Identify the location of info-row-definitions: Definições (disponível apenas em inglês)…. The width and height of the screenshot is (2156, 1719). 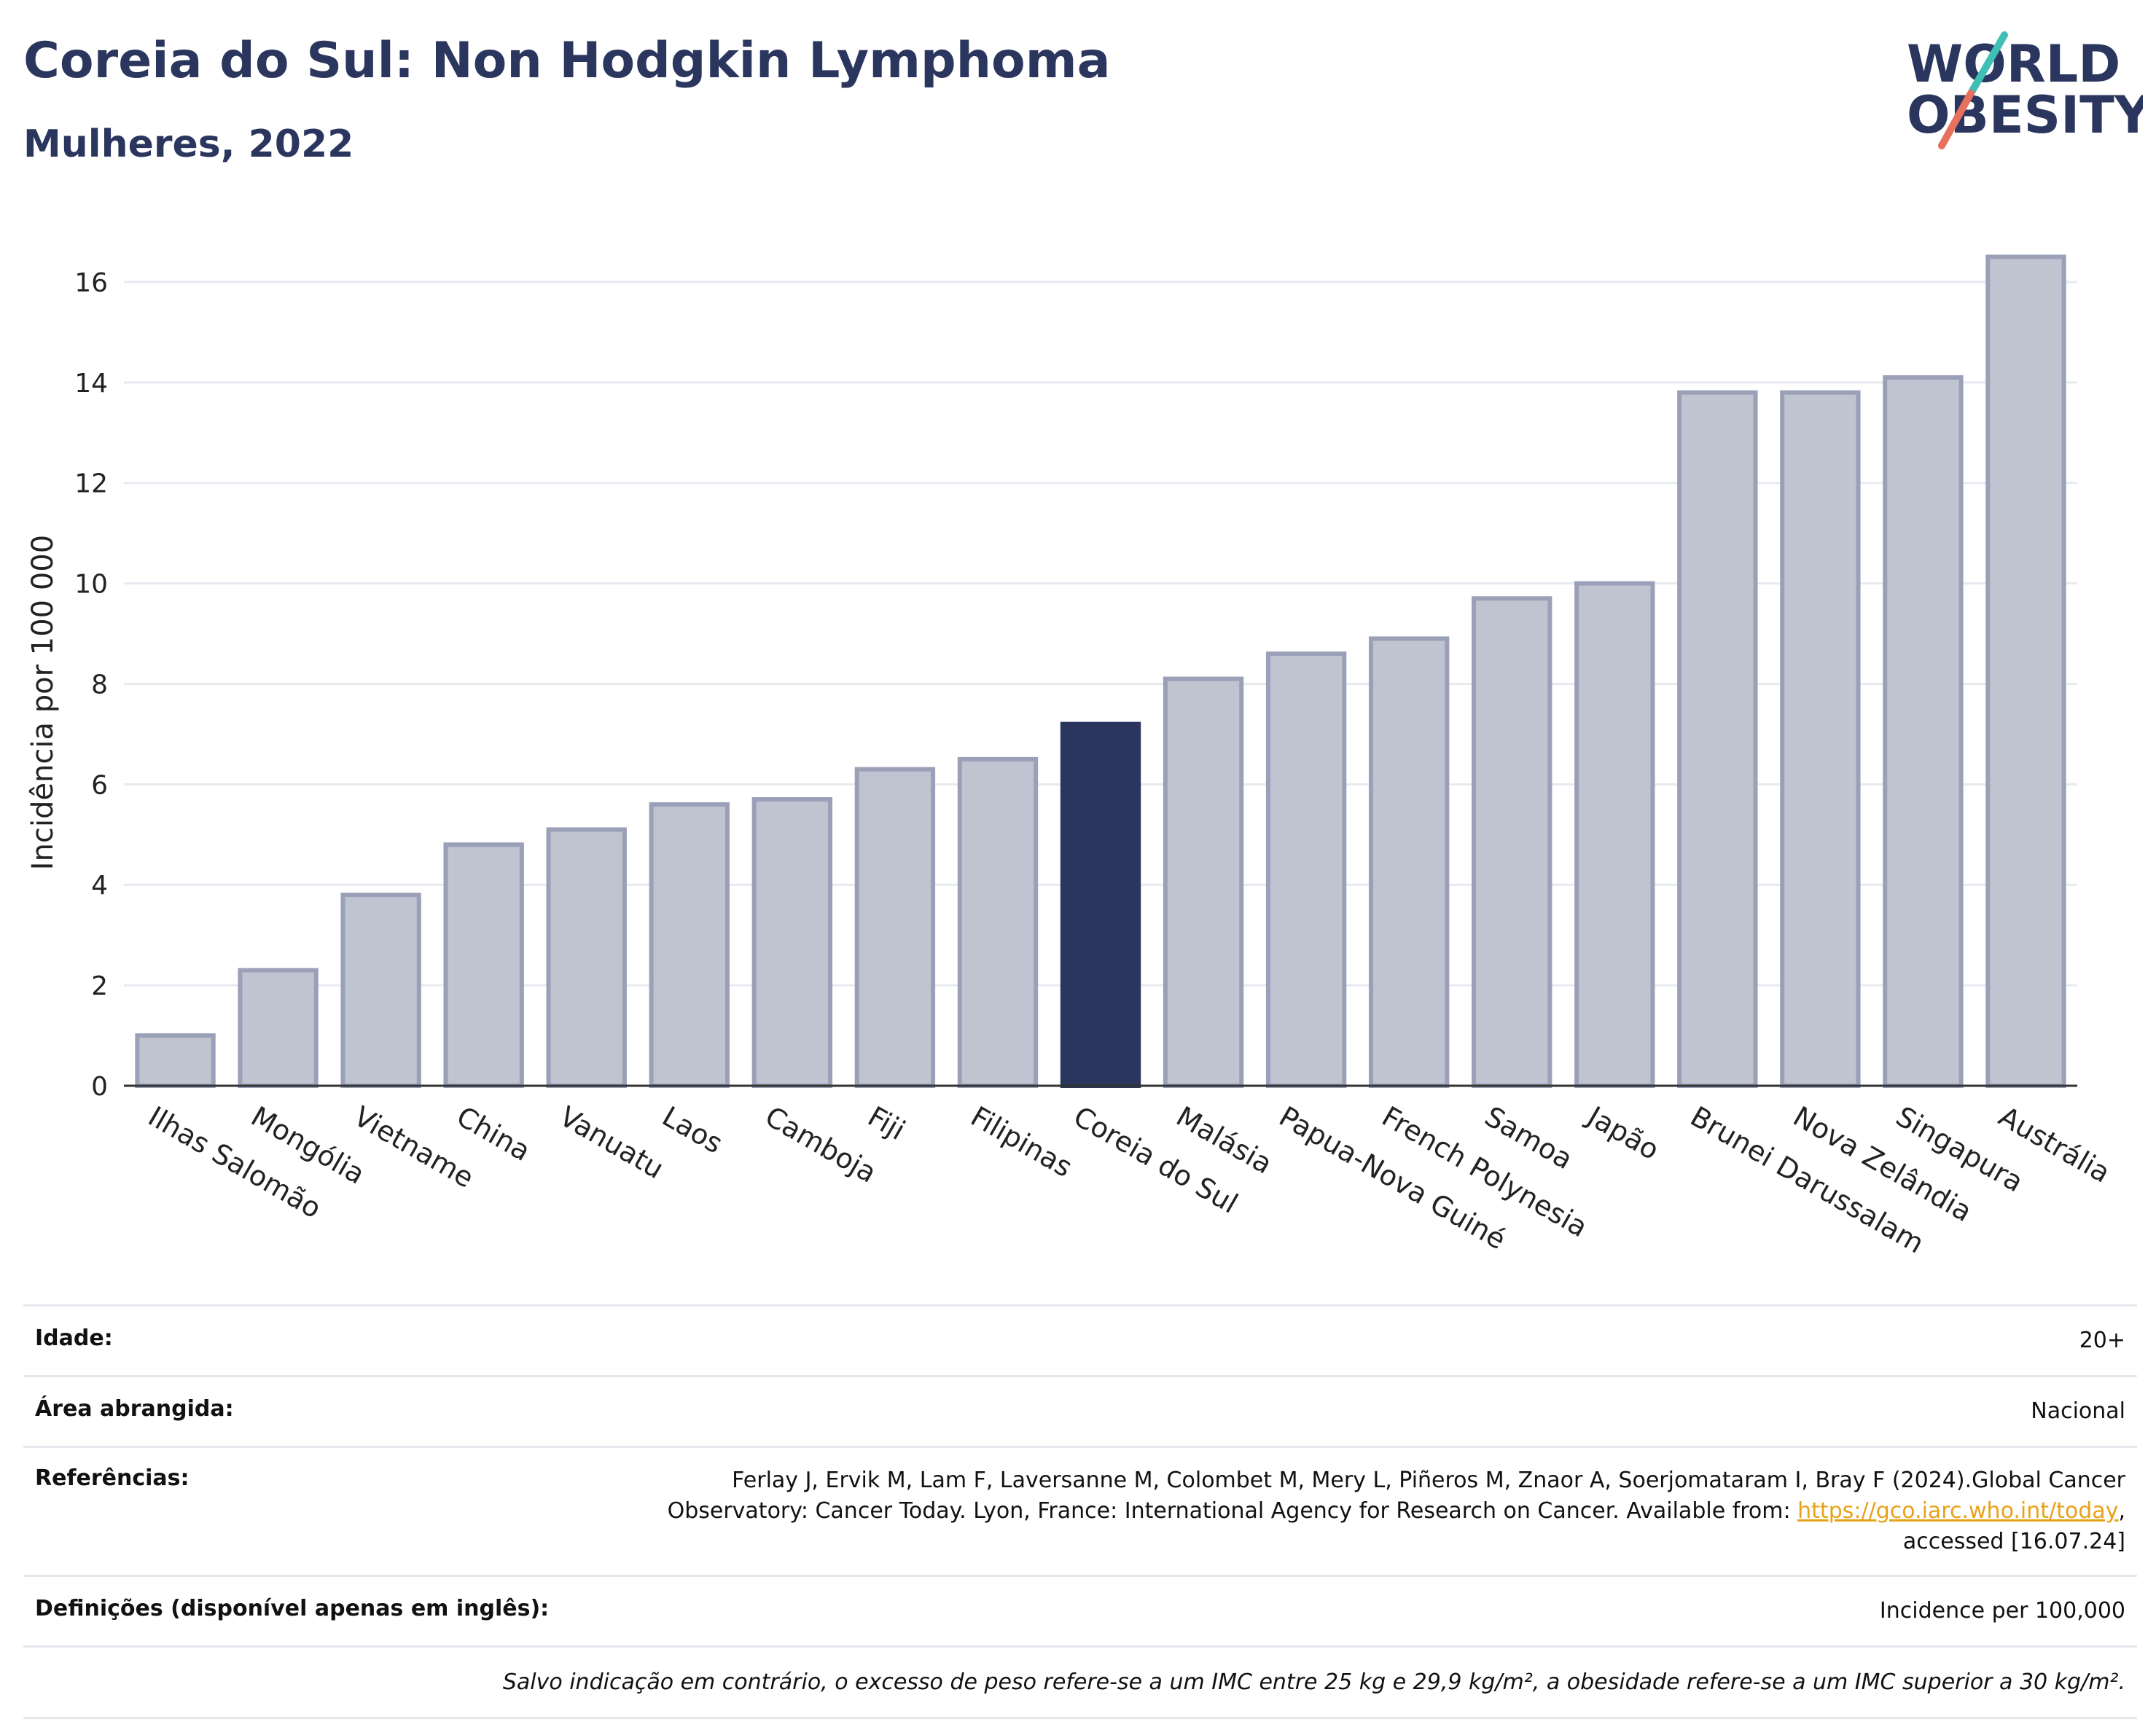
(1080, 1610).